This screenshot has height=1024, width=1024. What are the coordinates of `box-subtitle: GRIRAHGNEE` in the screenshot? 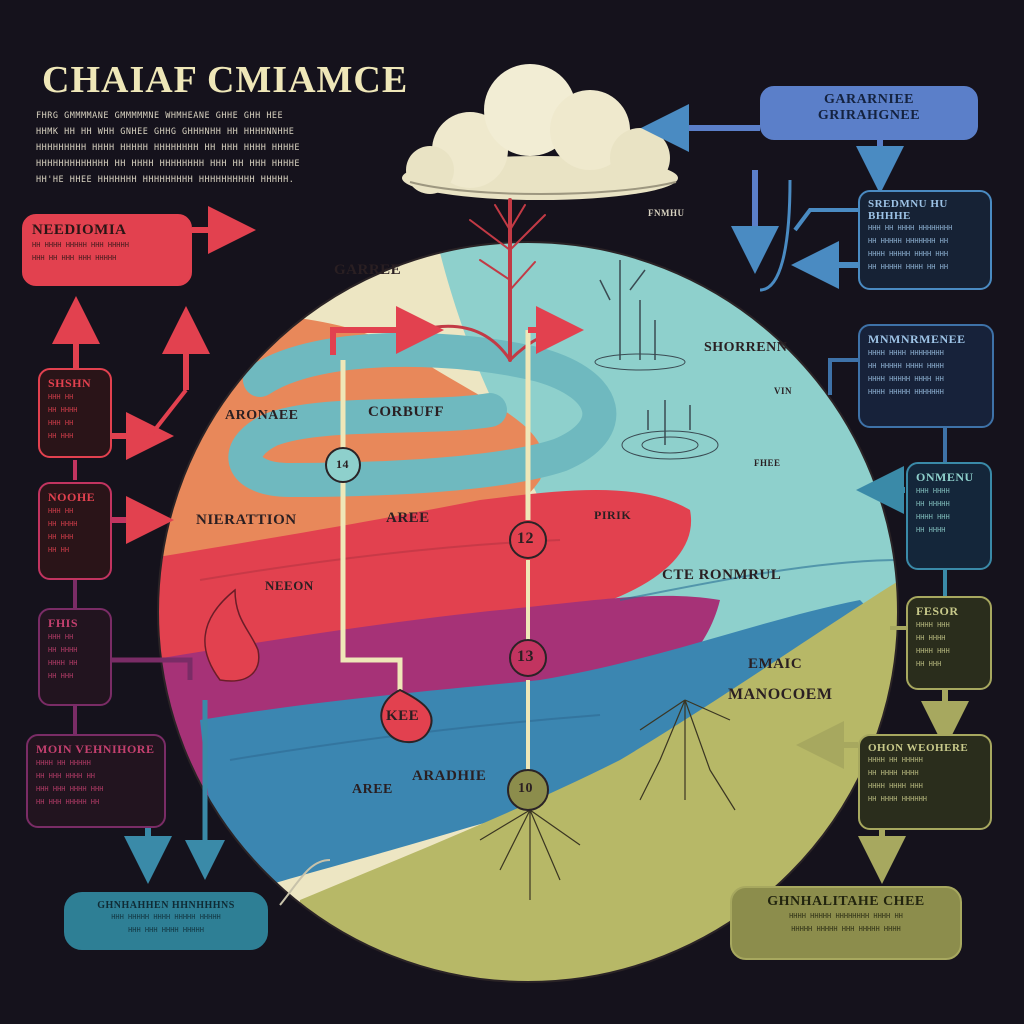 It's located at (869, 115).